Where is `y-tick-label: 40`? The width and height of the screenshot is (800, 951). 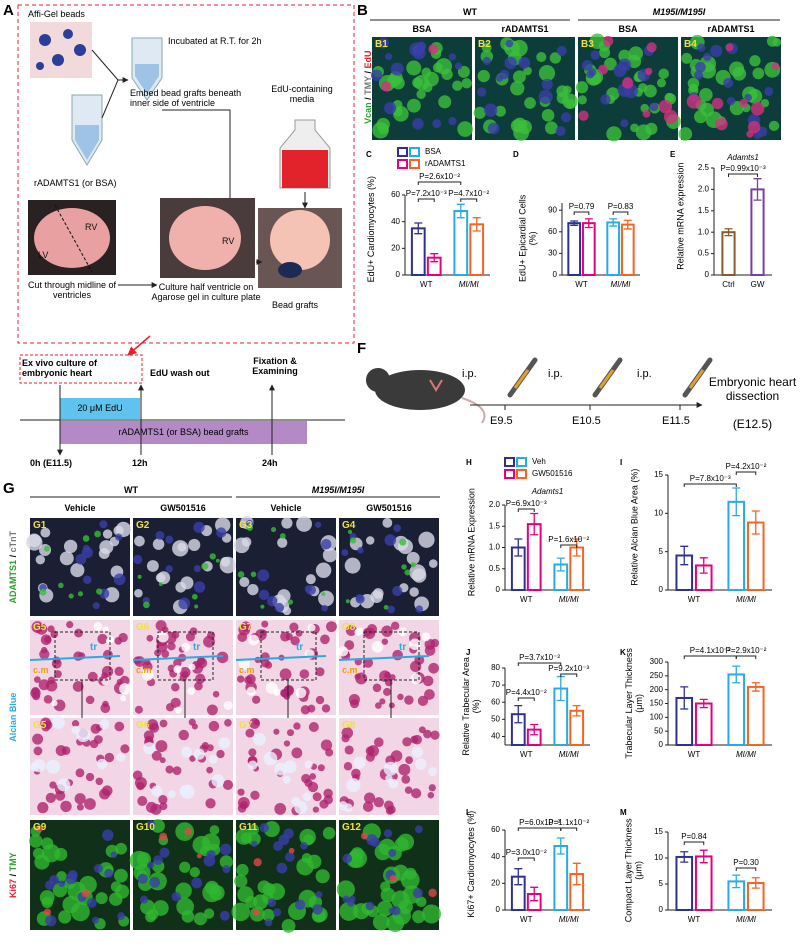 y-tick-label: 40 is located at coordinates (495, 736).